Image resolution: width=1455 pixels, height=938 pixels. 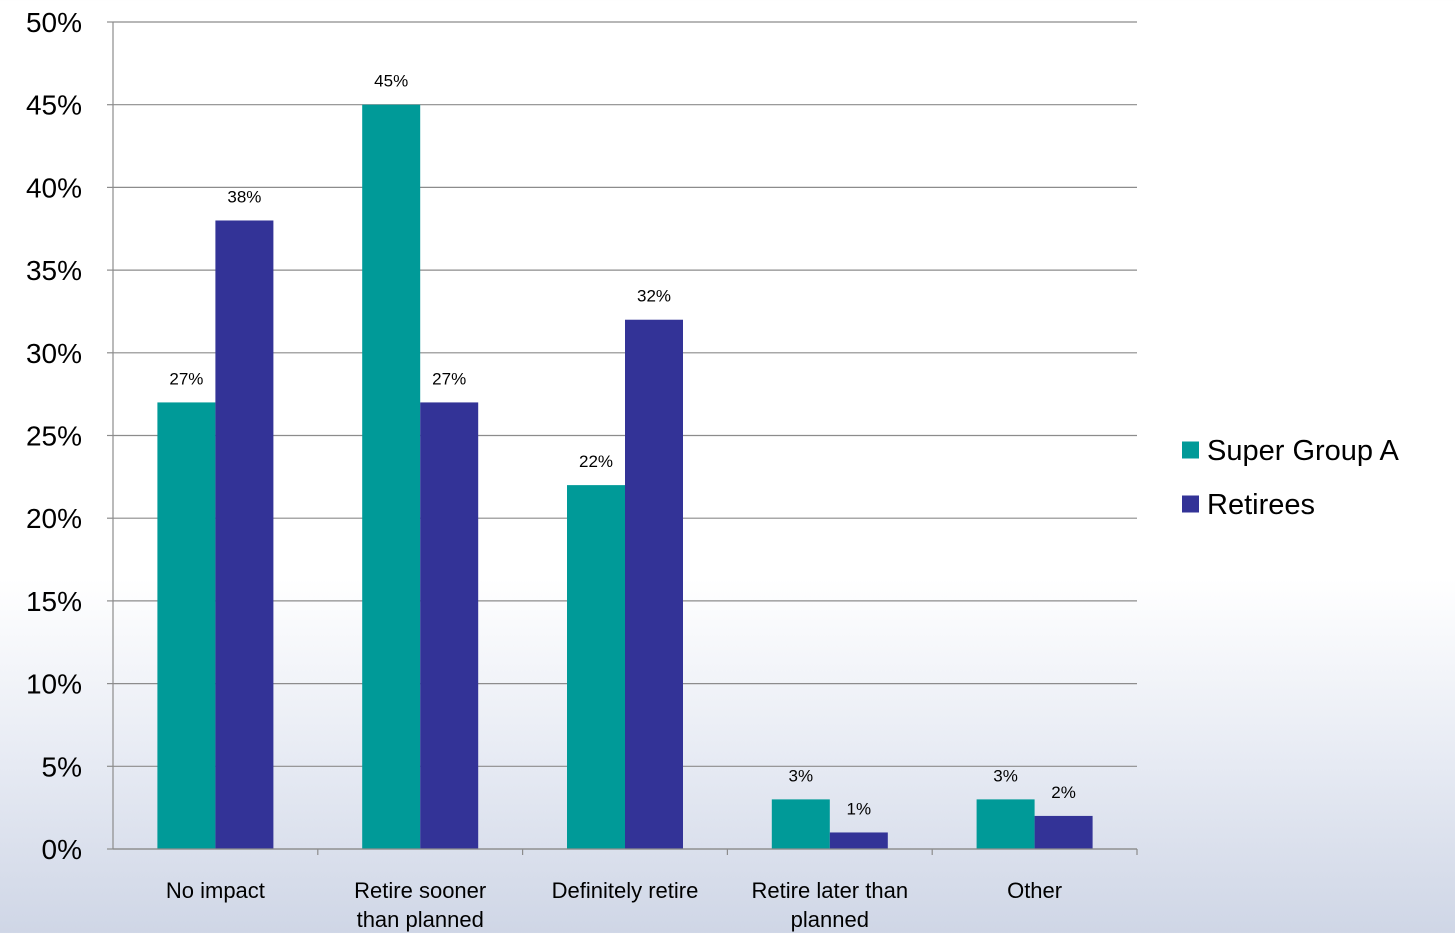 I want to click on x-tick-label: Retire sooner, so click(x=420, y=890).